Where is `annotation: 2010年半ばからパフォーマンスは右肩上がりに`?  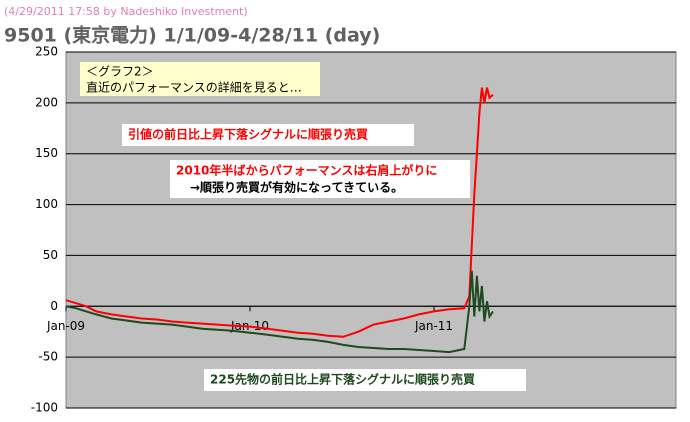
annotation: 2010年半ばからパフォーマンスは右肩上がりに is located at coordinates (306, 170).